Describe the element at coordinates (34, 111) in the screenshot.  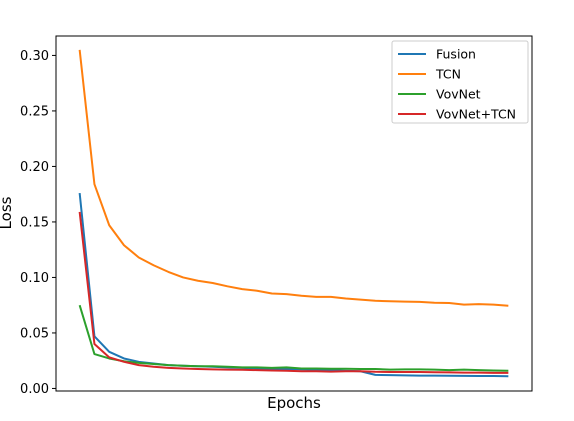
I see `y-tick-label: 0.25` at that location.